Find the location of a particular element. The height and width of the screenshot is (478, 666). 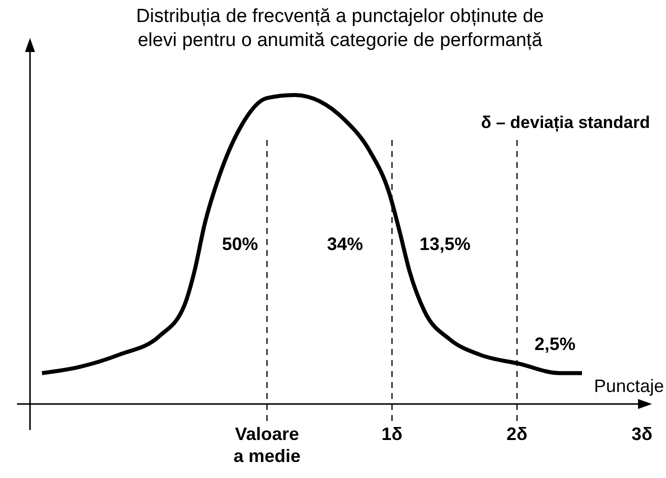

annotation: 50% is located at coordinates (240, 244).